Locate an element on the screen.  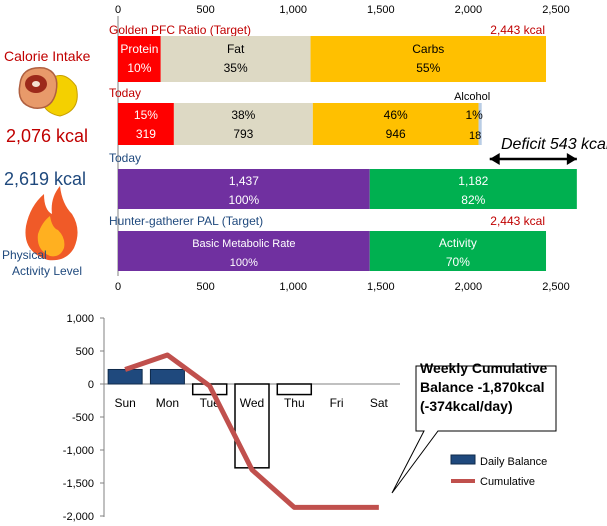
x-tick-label-bottom: 2,000 is located at coordinates (469, 287).